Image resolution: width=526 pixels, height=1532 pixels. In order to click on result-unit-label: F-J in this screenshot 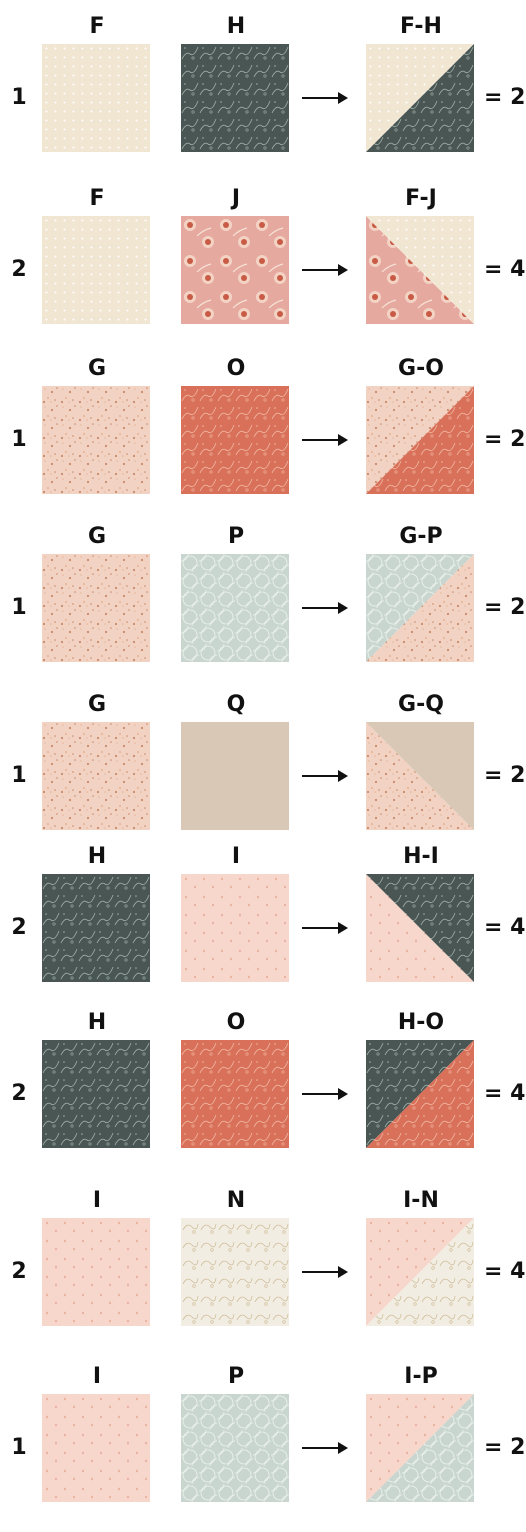, I will do `click(421, 198)`.